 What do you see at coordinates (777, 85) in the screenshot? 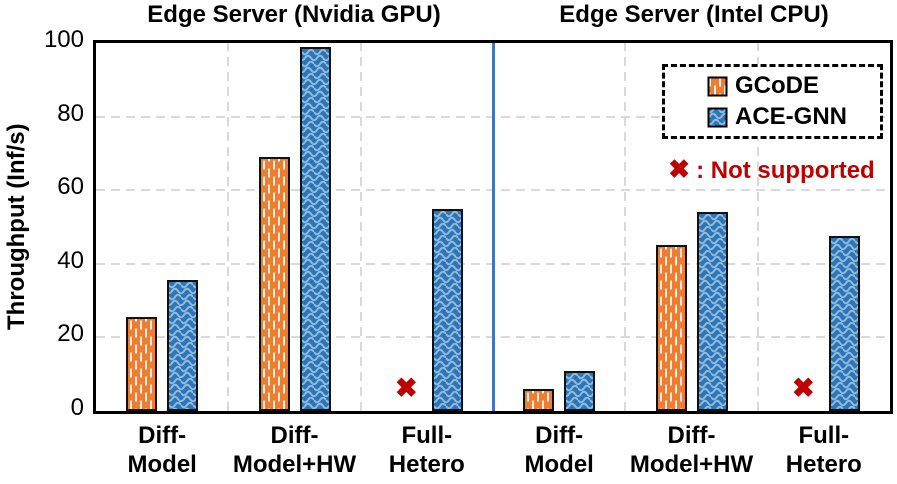
I see `legend-label-gcode: GCoDE` at bounding box center [777, 85].